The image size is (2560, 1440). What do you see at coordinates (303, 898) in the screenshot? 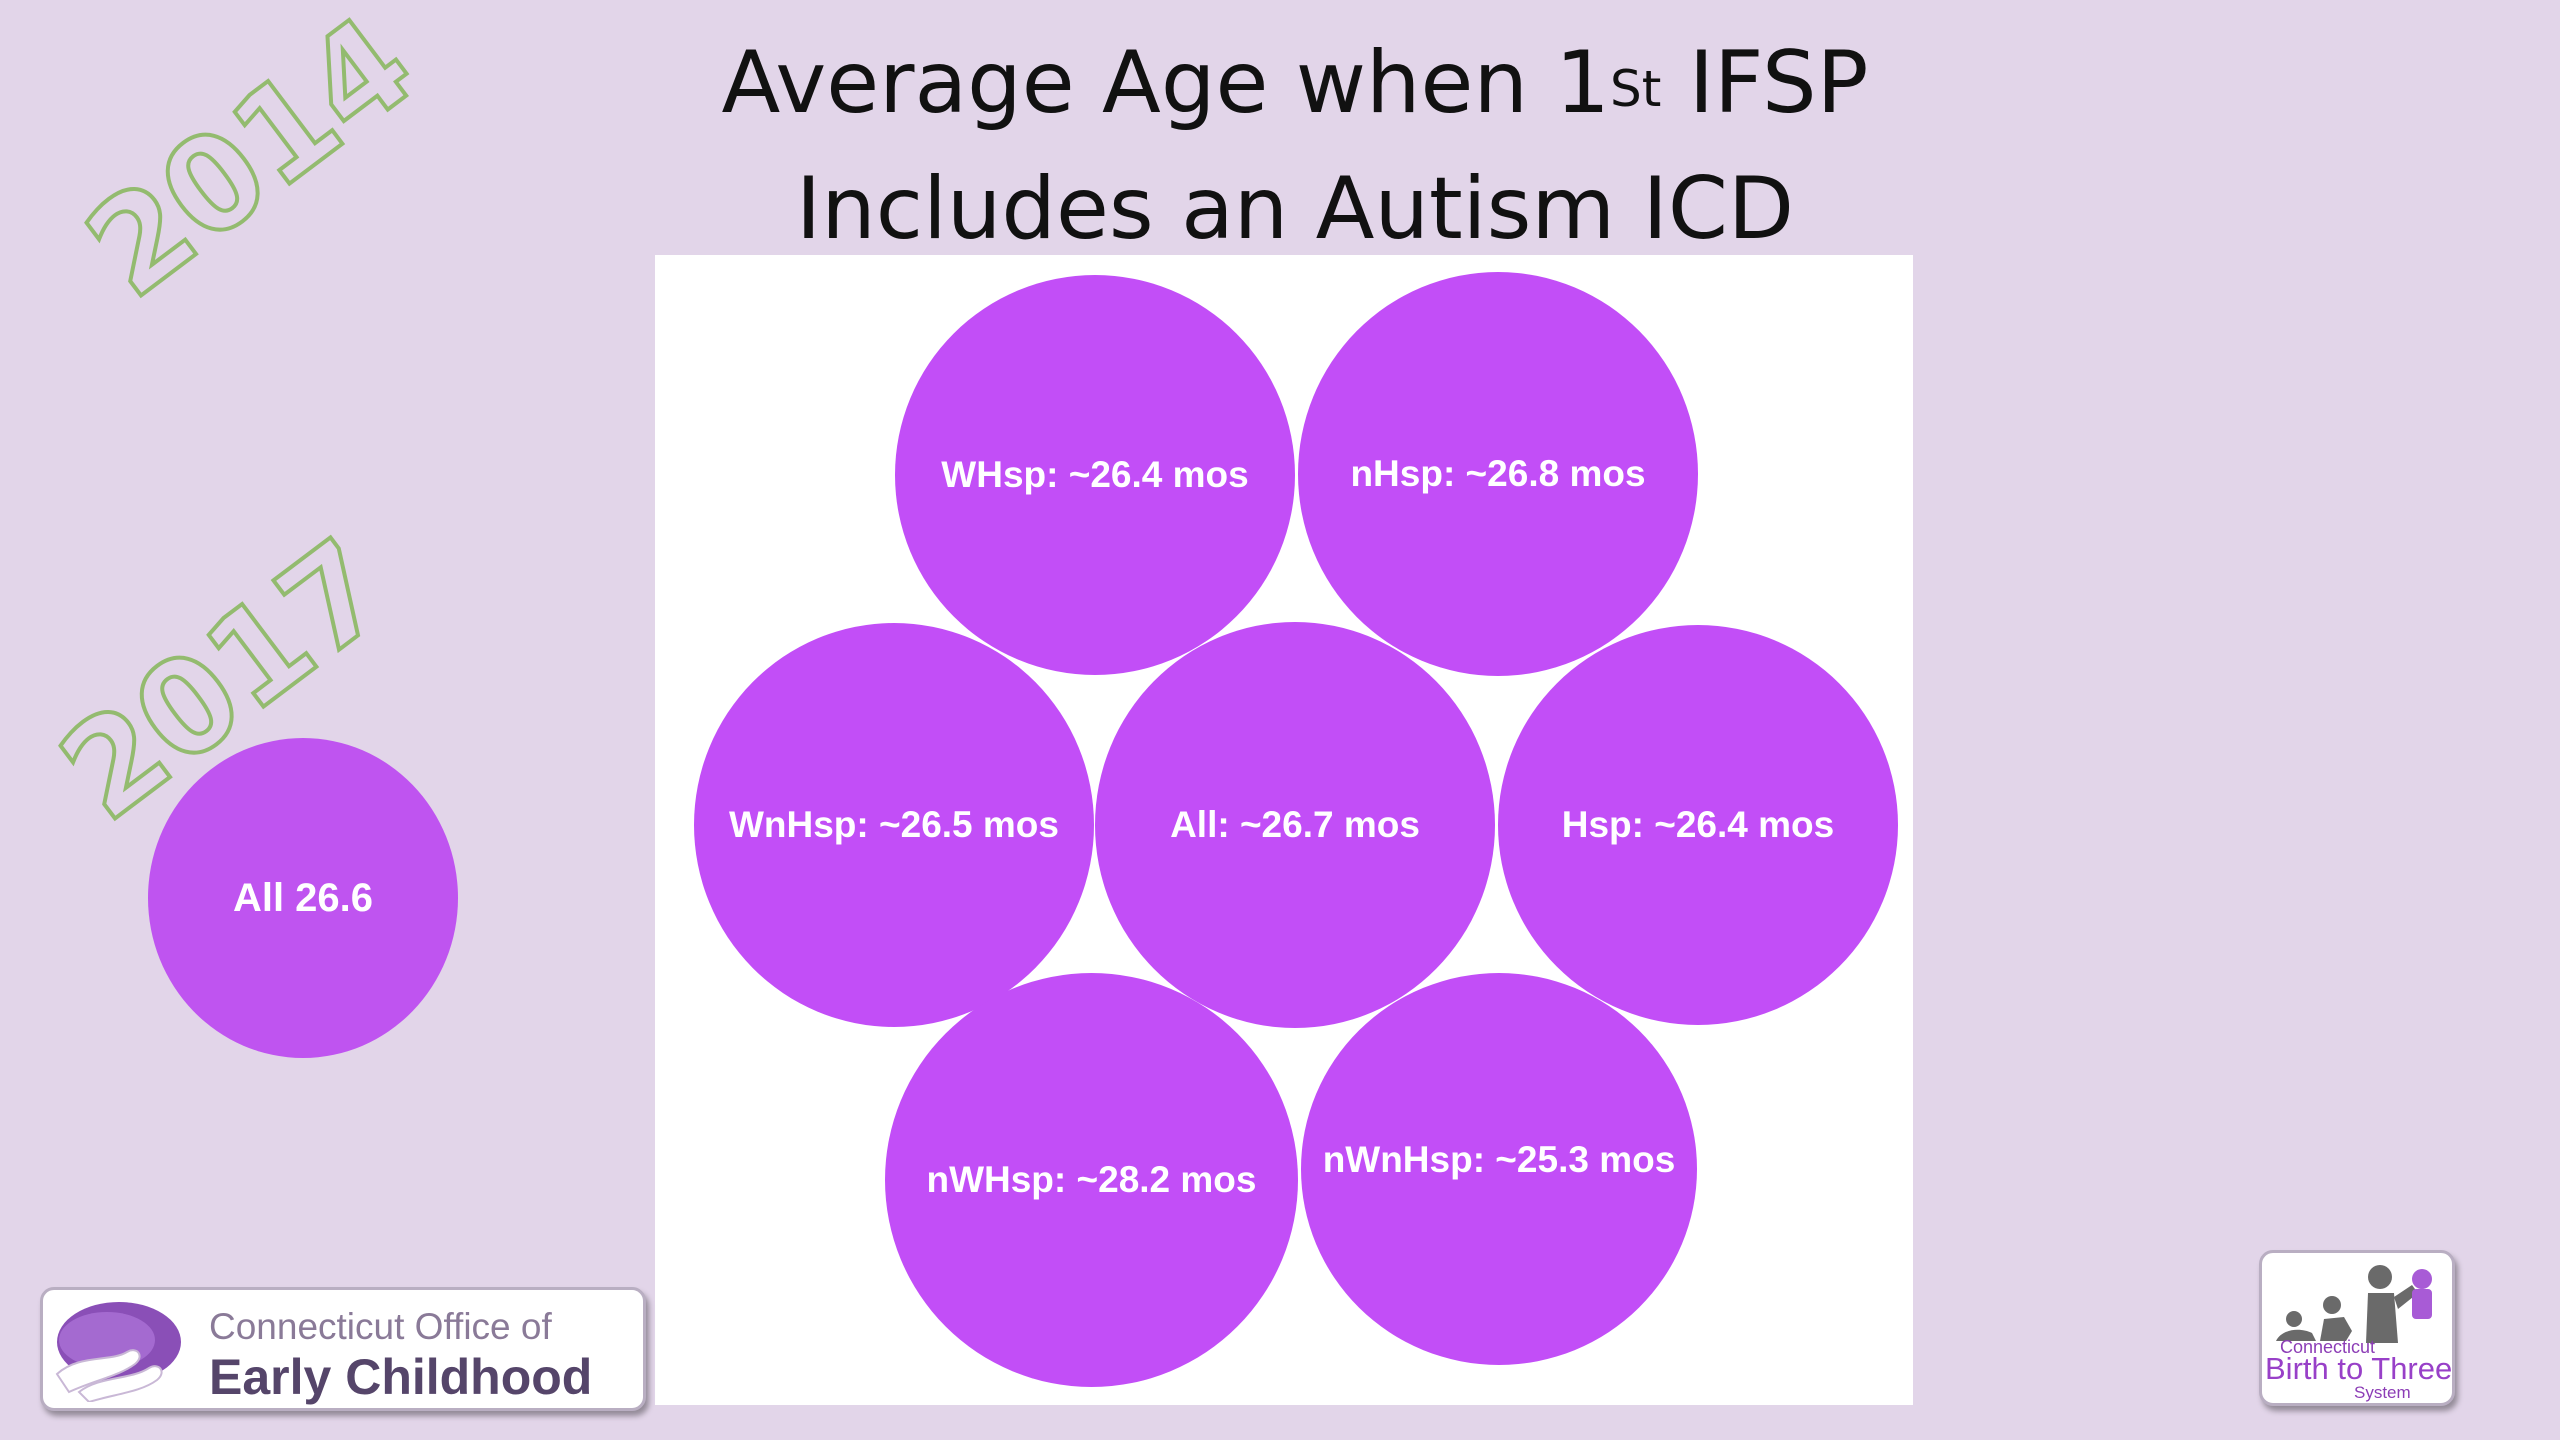
I see `side-bubble-all: All 26.6` at bounding box center [303, 898].